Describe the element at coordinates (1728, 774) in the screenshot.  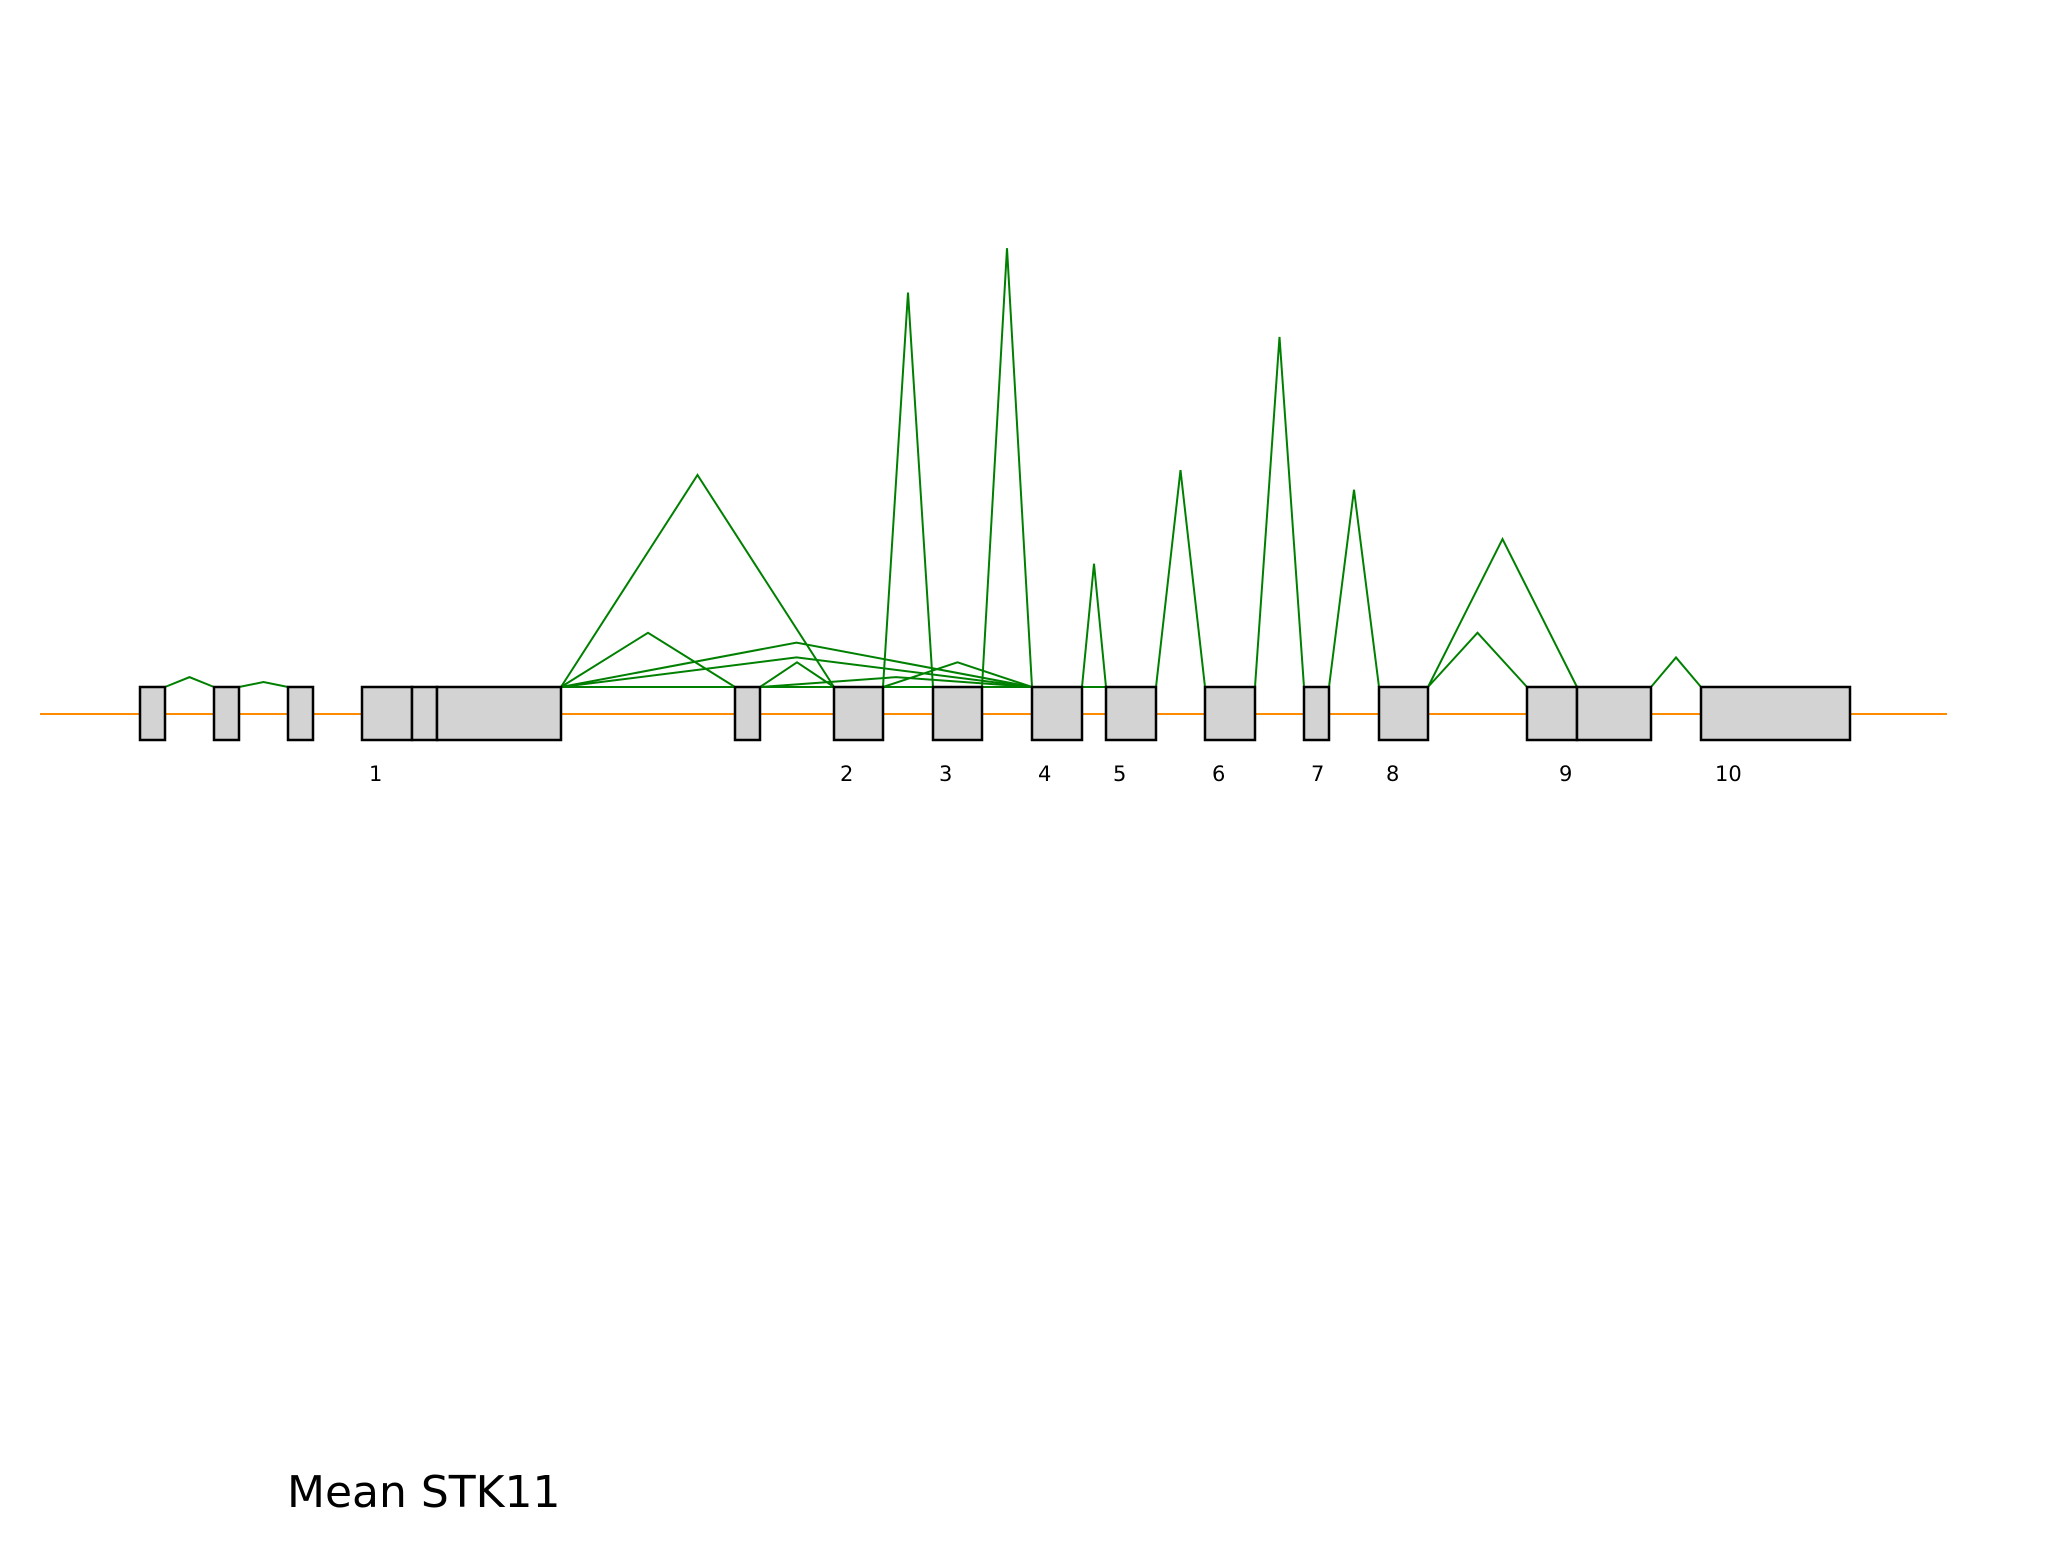
I see `exon-label: 10` at that location.